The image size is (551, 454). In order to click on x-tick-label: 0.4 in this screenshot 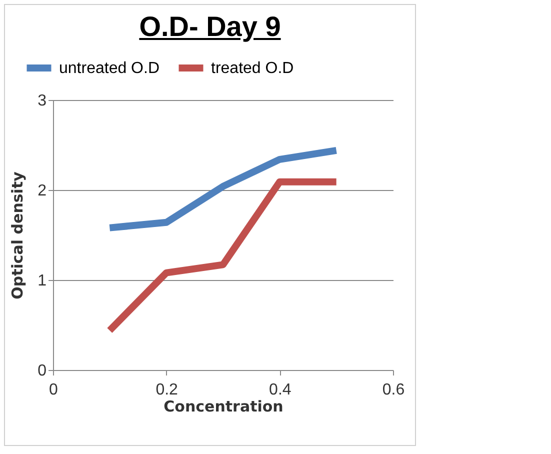, I will do `click(280, 390)`.